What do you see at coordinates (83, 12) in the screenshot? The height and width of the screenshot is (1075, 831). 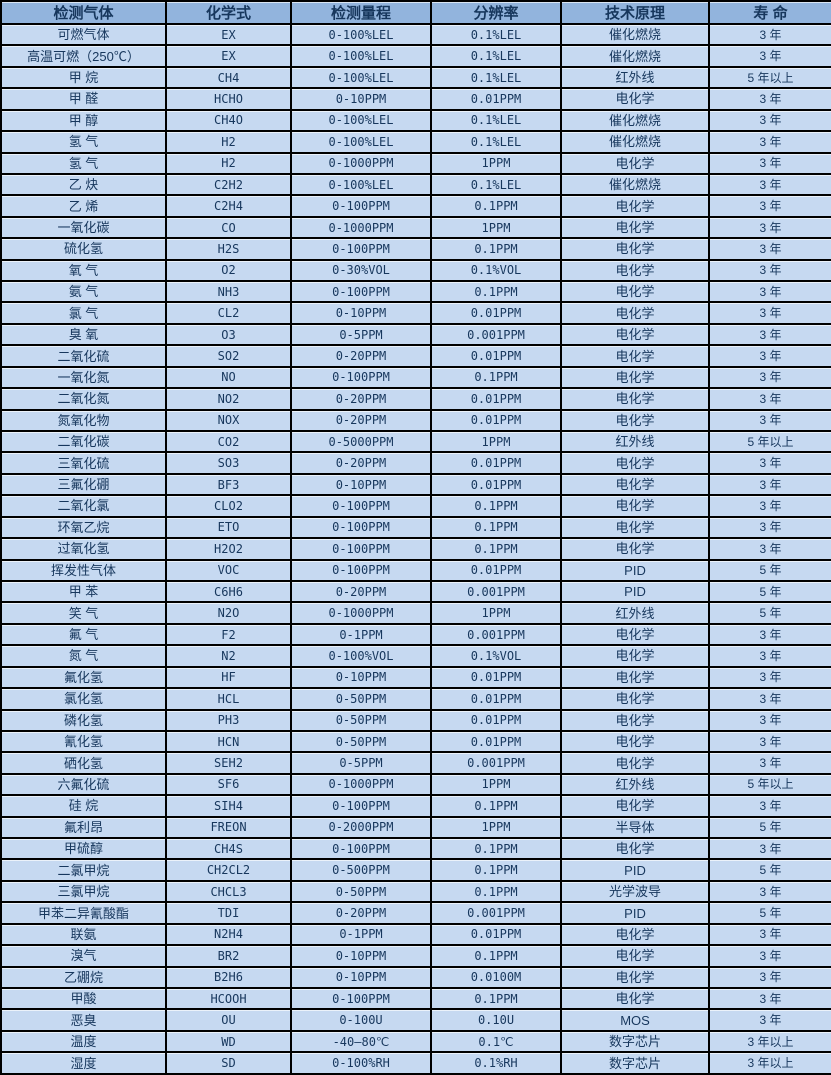 I see `column-header-gas-name: 检测气体` at bounding box center [83, 12].